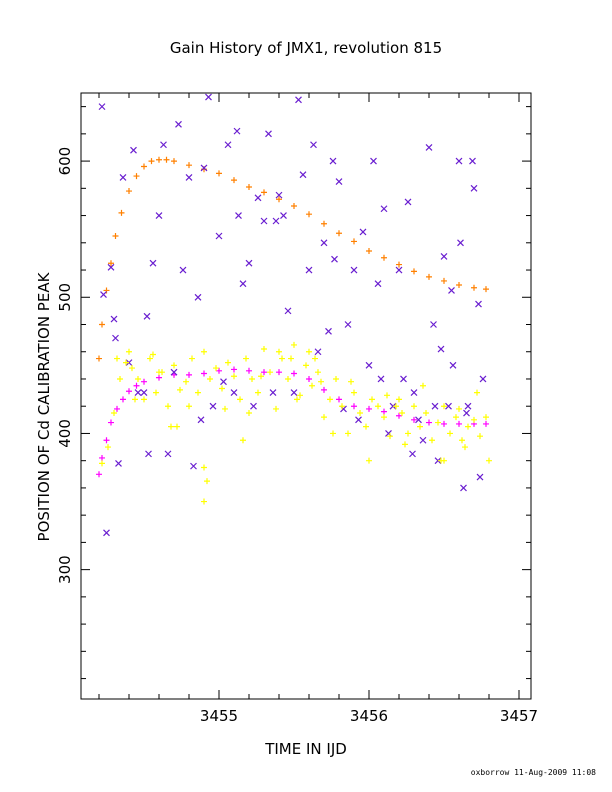 The height and width of the screenshot is (792, 612). I want to click on credit-text: oxborrow 11-Aug-2009 11:08, so click(533, 772).